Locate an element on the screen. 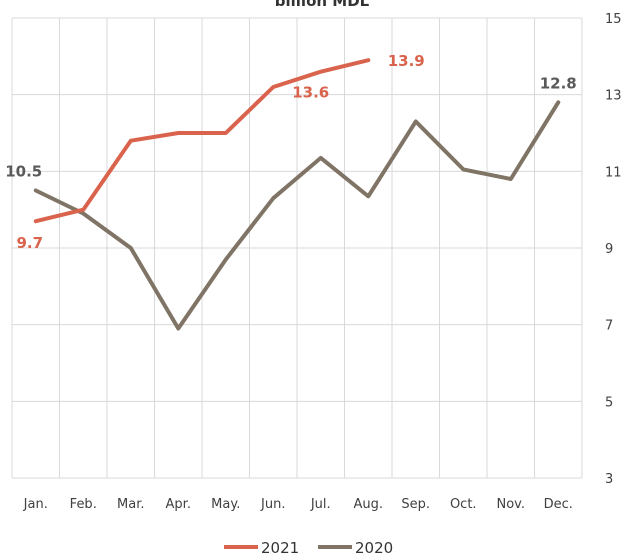 This screenshot has height=559, width=634. x-tick-label: May. is located at coordinates (225, 504).